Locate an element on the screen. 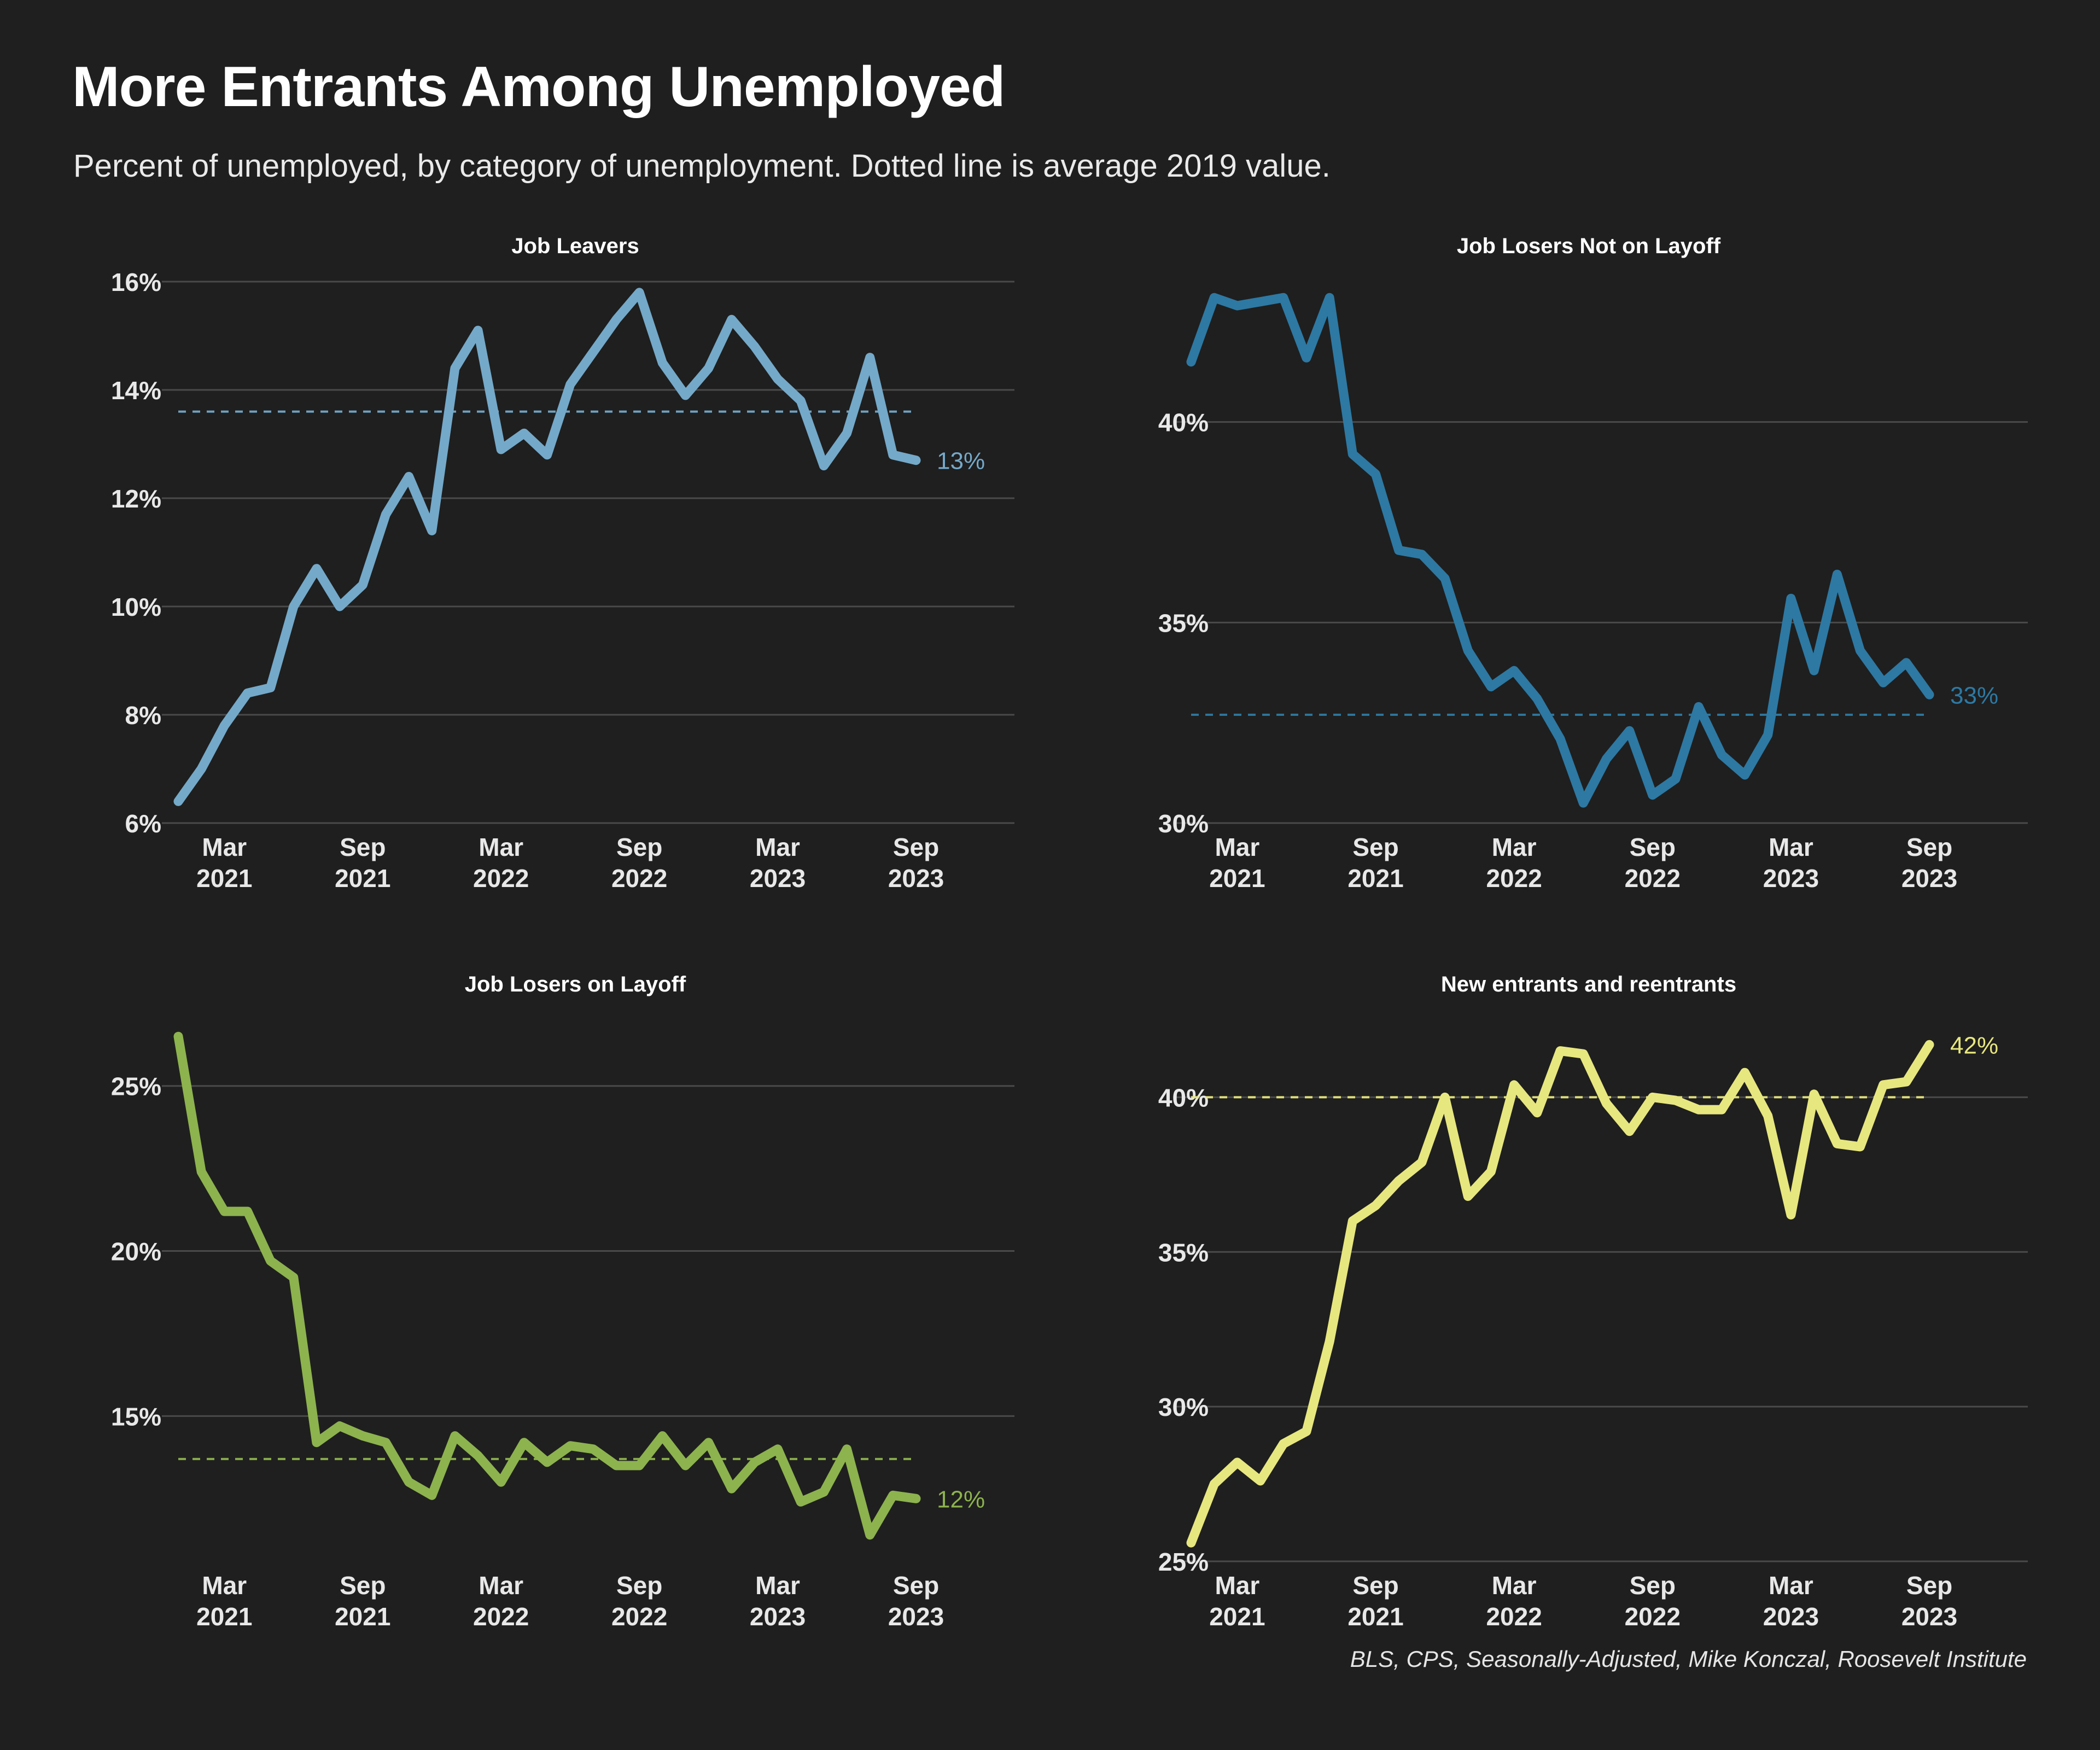 The width and height of the screenshot is (2100, 1750). panel-title: Job Losers on Layoff is located at coordinates (575, 984).